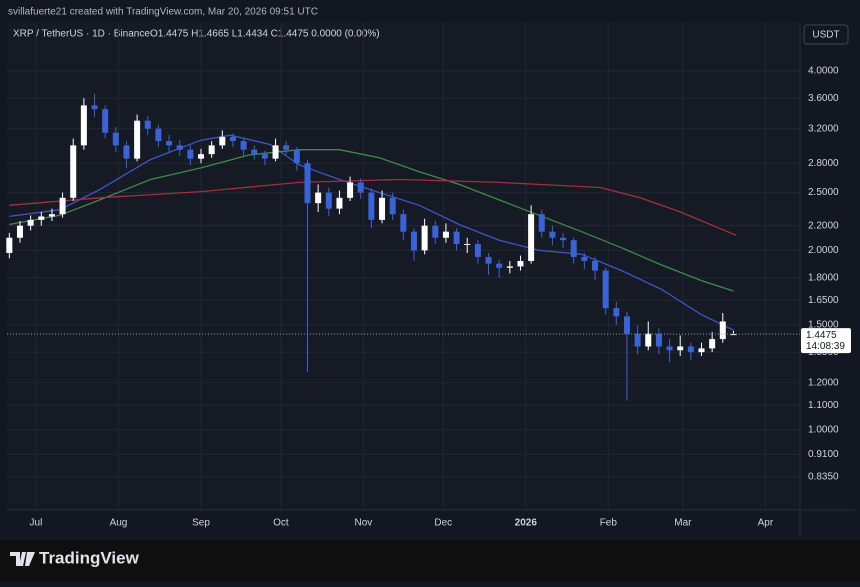  I want to click on price-label-box, so click(826, 341).